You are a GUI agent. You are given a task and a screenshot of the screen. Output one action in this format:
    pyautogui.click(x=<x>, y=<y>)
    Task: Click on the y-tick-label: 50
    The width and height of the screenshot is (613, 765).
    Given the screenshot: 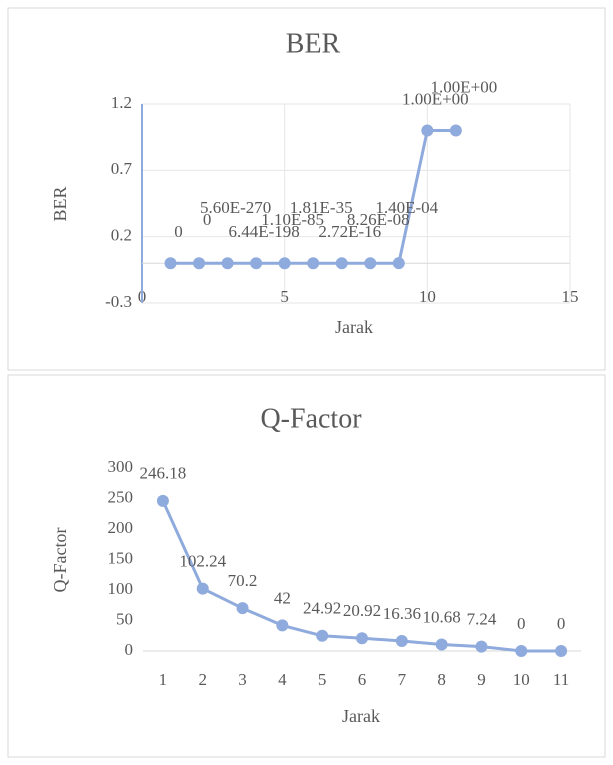 What is the action you would take?
    pyautogui.click(x=124, y=618)
    